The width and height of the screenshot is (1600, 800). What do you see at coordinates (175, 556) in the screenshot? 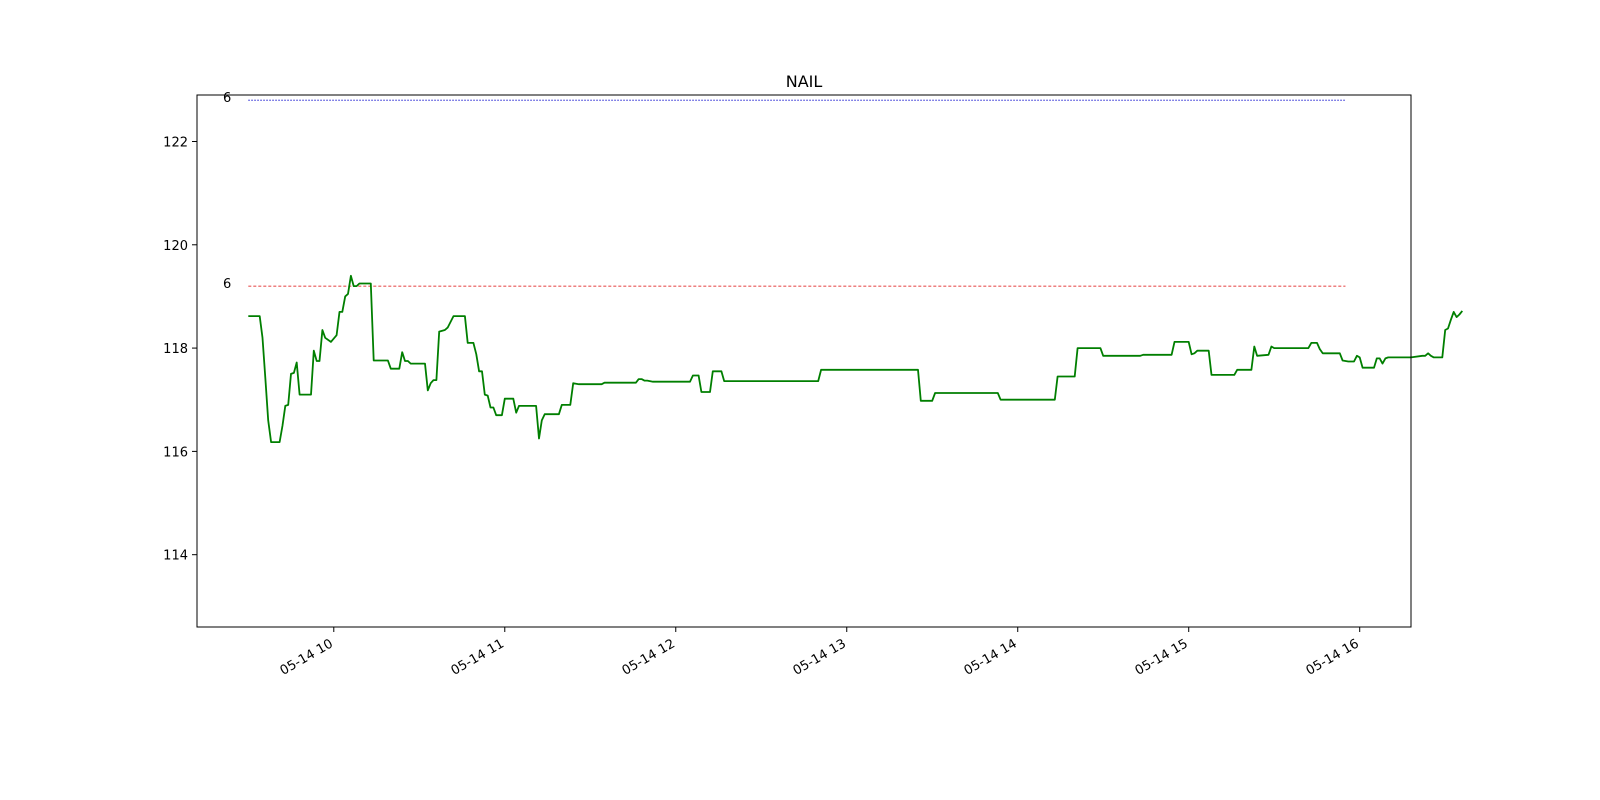
I see `y-tick-label: 114` at bounding box center [175, 556].